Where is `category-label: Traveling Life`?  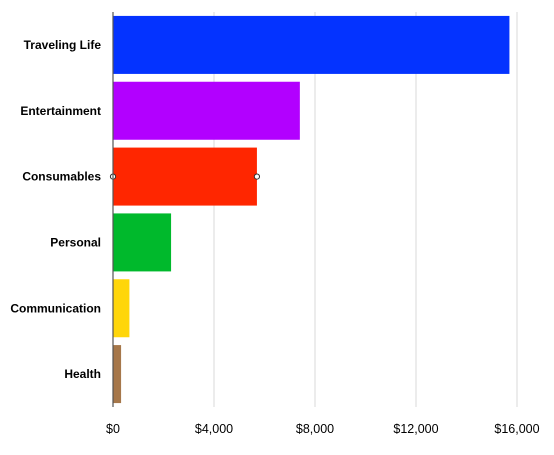 category-label: Traveling Life is located at coordinates (63, 45).